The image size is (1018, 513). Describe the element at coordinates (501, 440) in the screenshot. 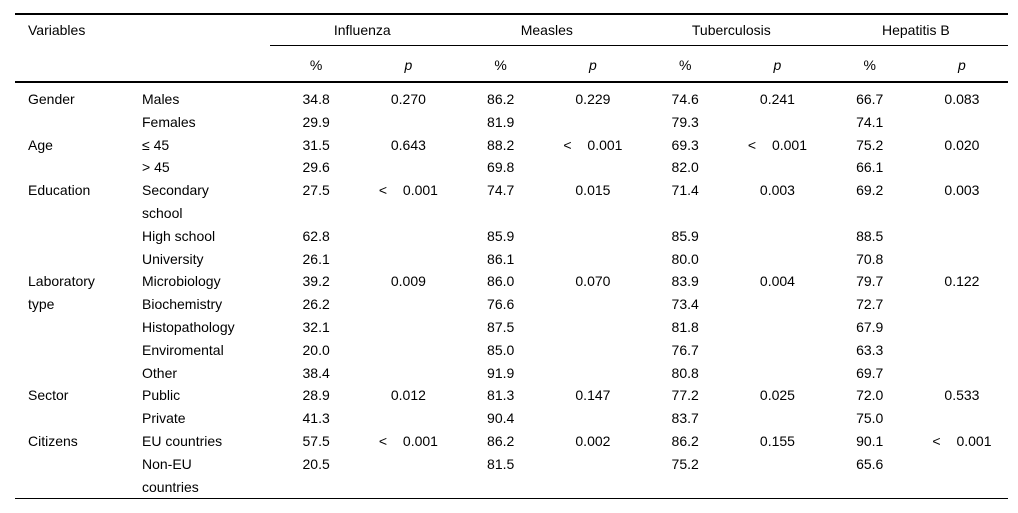

I see `percent-value: 86.2` at that location.